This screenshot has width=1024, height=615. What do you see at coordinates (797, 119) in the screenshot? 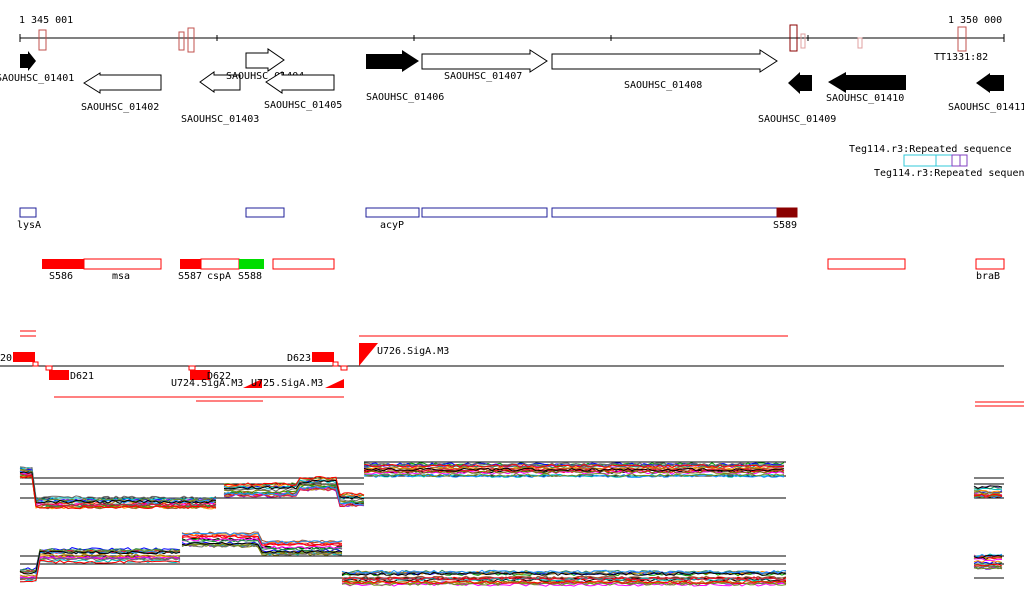
I see `gene-label: SAOUHSC_01409` at bounding box center [797, 119].